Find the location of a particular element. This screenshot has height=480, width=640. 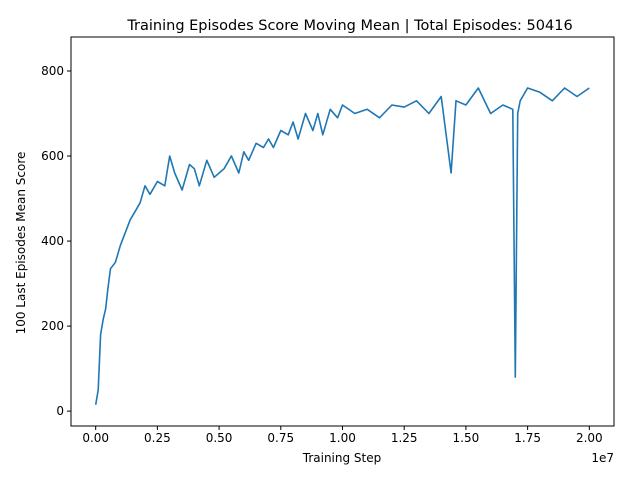

x-tick-label: 0.75 is located at coordinates (280, 438).